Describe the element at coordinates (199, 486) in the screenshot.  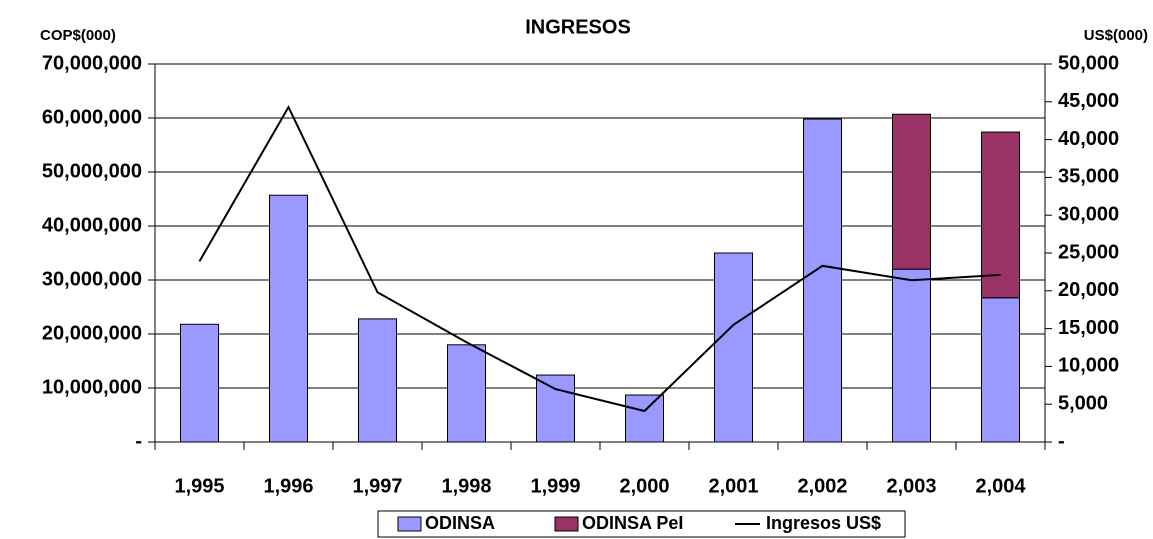
I see `x-tick-label: 1,995` at that location.